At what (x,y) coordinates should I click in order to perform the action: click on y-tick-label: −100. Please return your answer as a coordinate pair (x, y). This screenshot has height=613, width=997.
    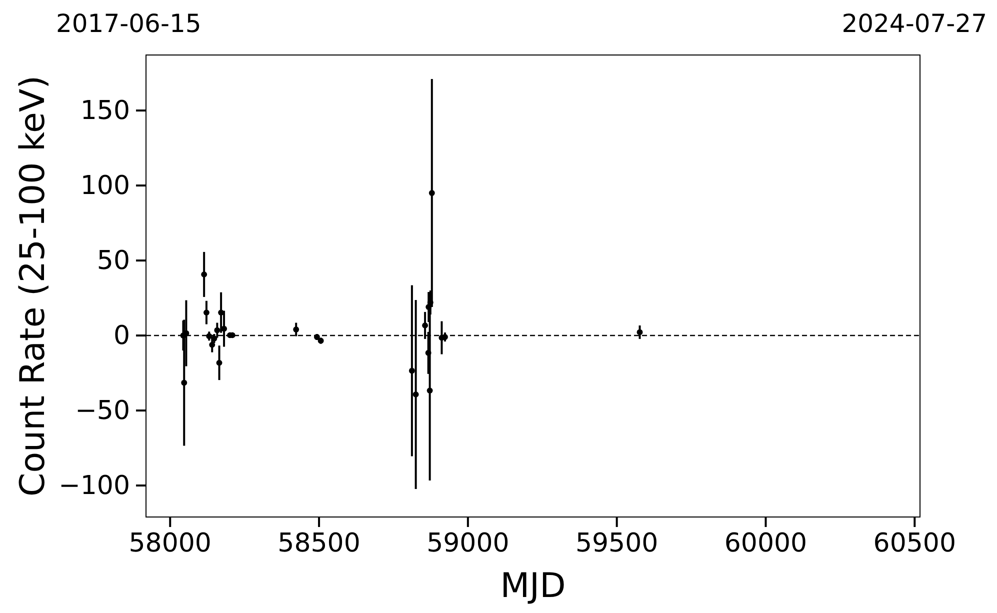
    Looking at the image, I should click on (94, 485).